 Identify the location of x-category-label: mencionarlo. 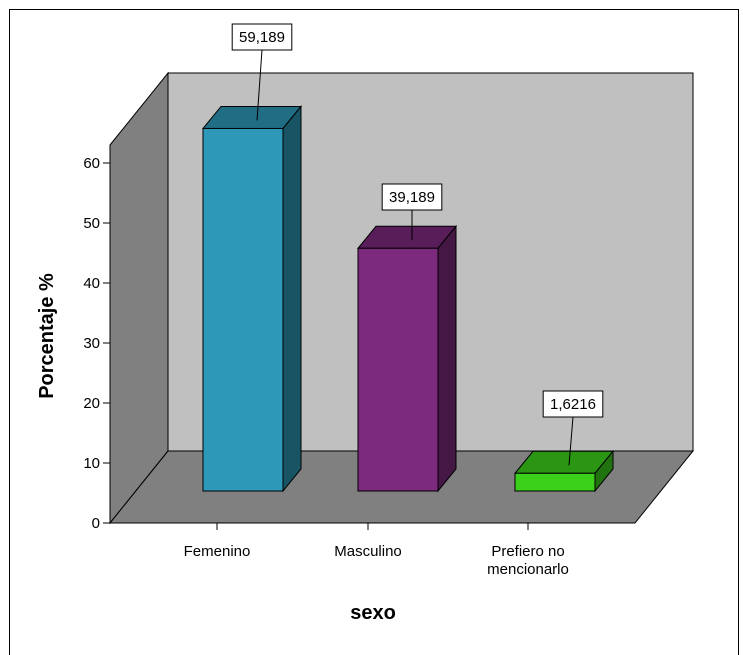
(528, 569).